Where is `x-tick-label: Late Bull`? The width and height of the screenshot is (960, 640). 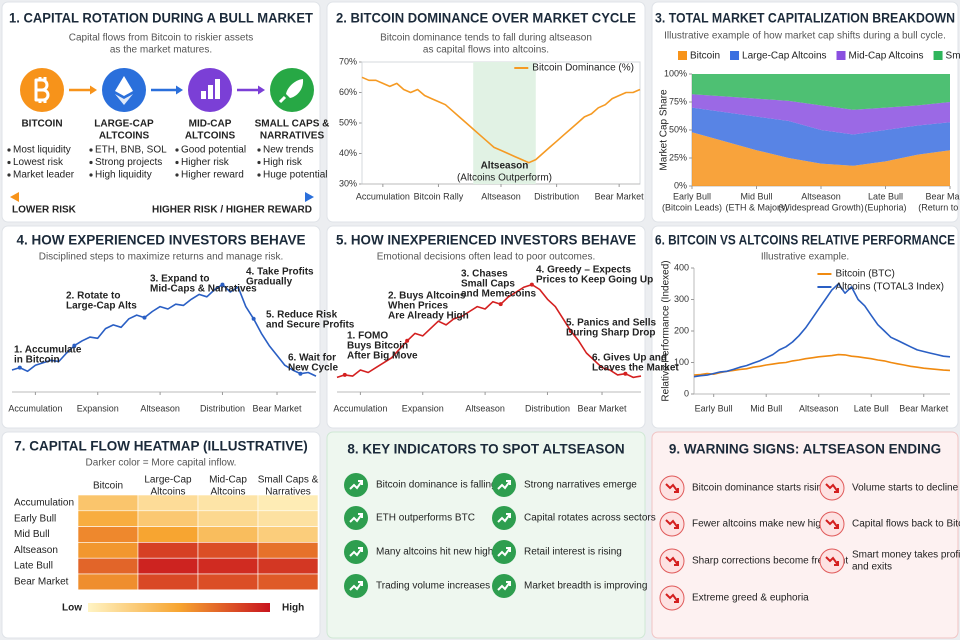
x-tick-label: Late Bull is located at coordinates (885, 196).